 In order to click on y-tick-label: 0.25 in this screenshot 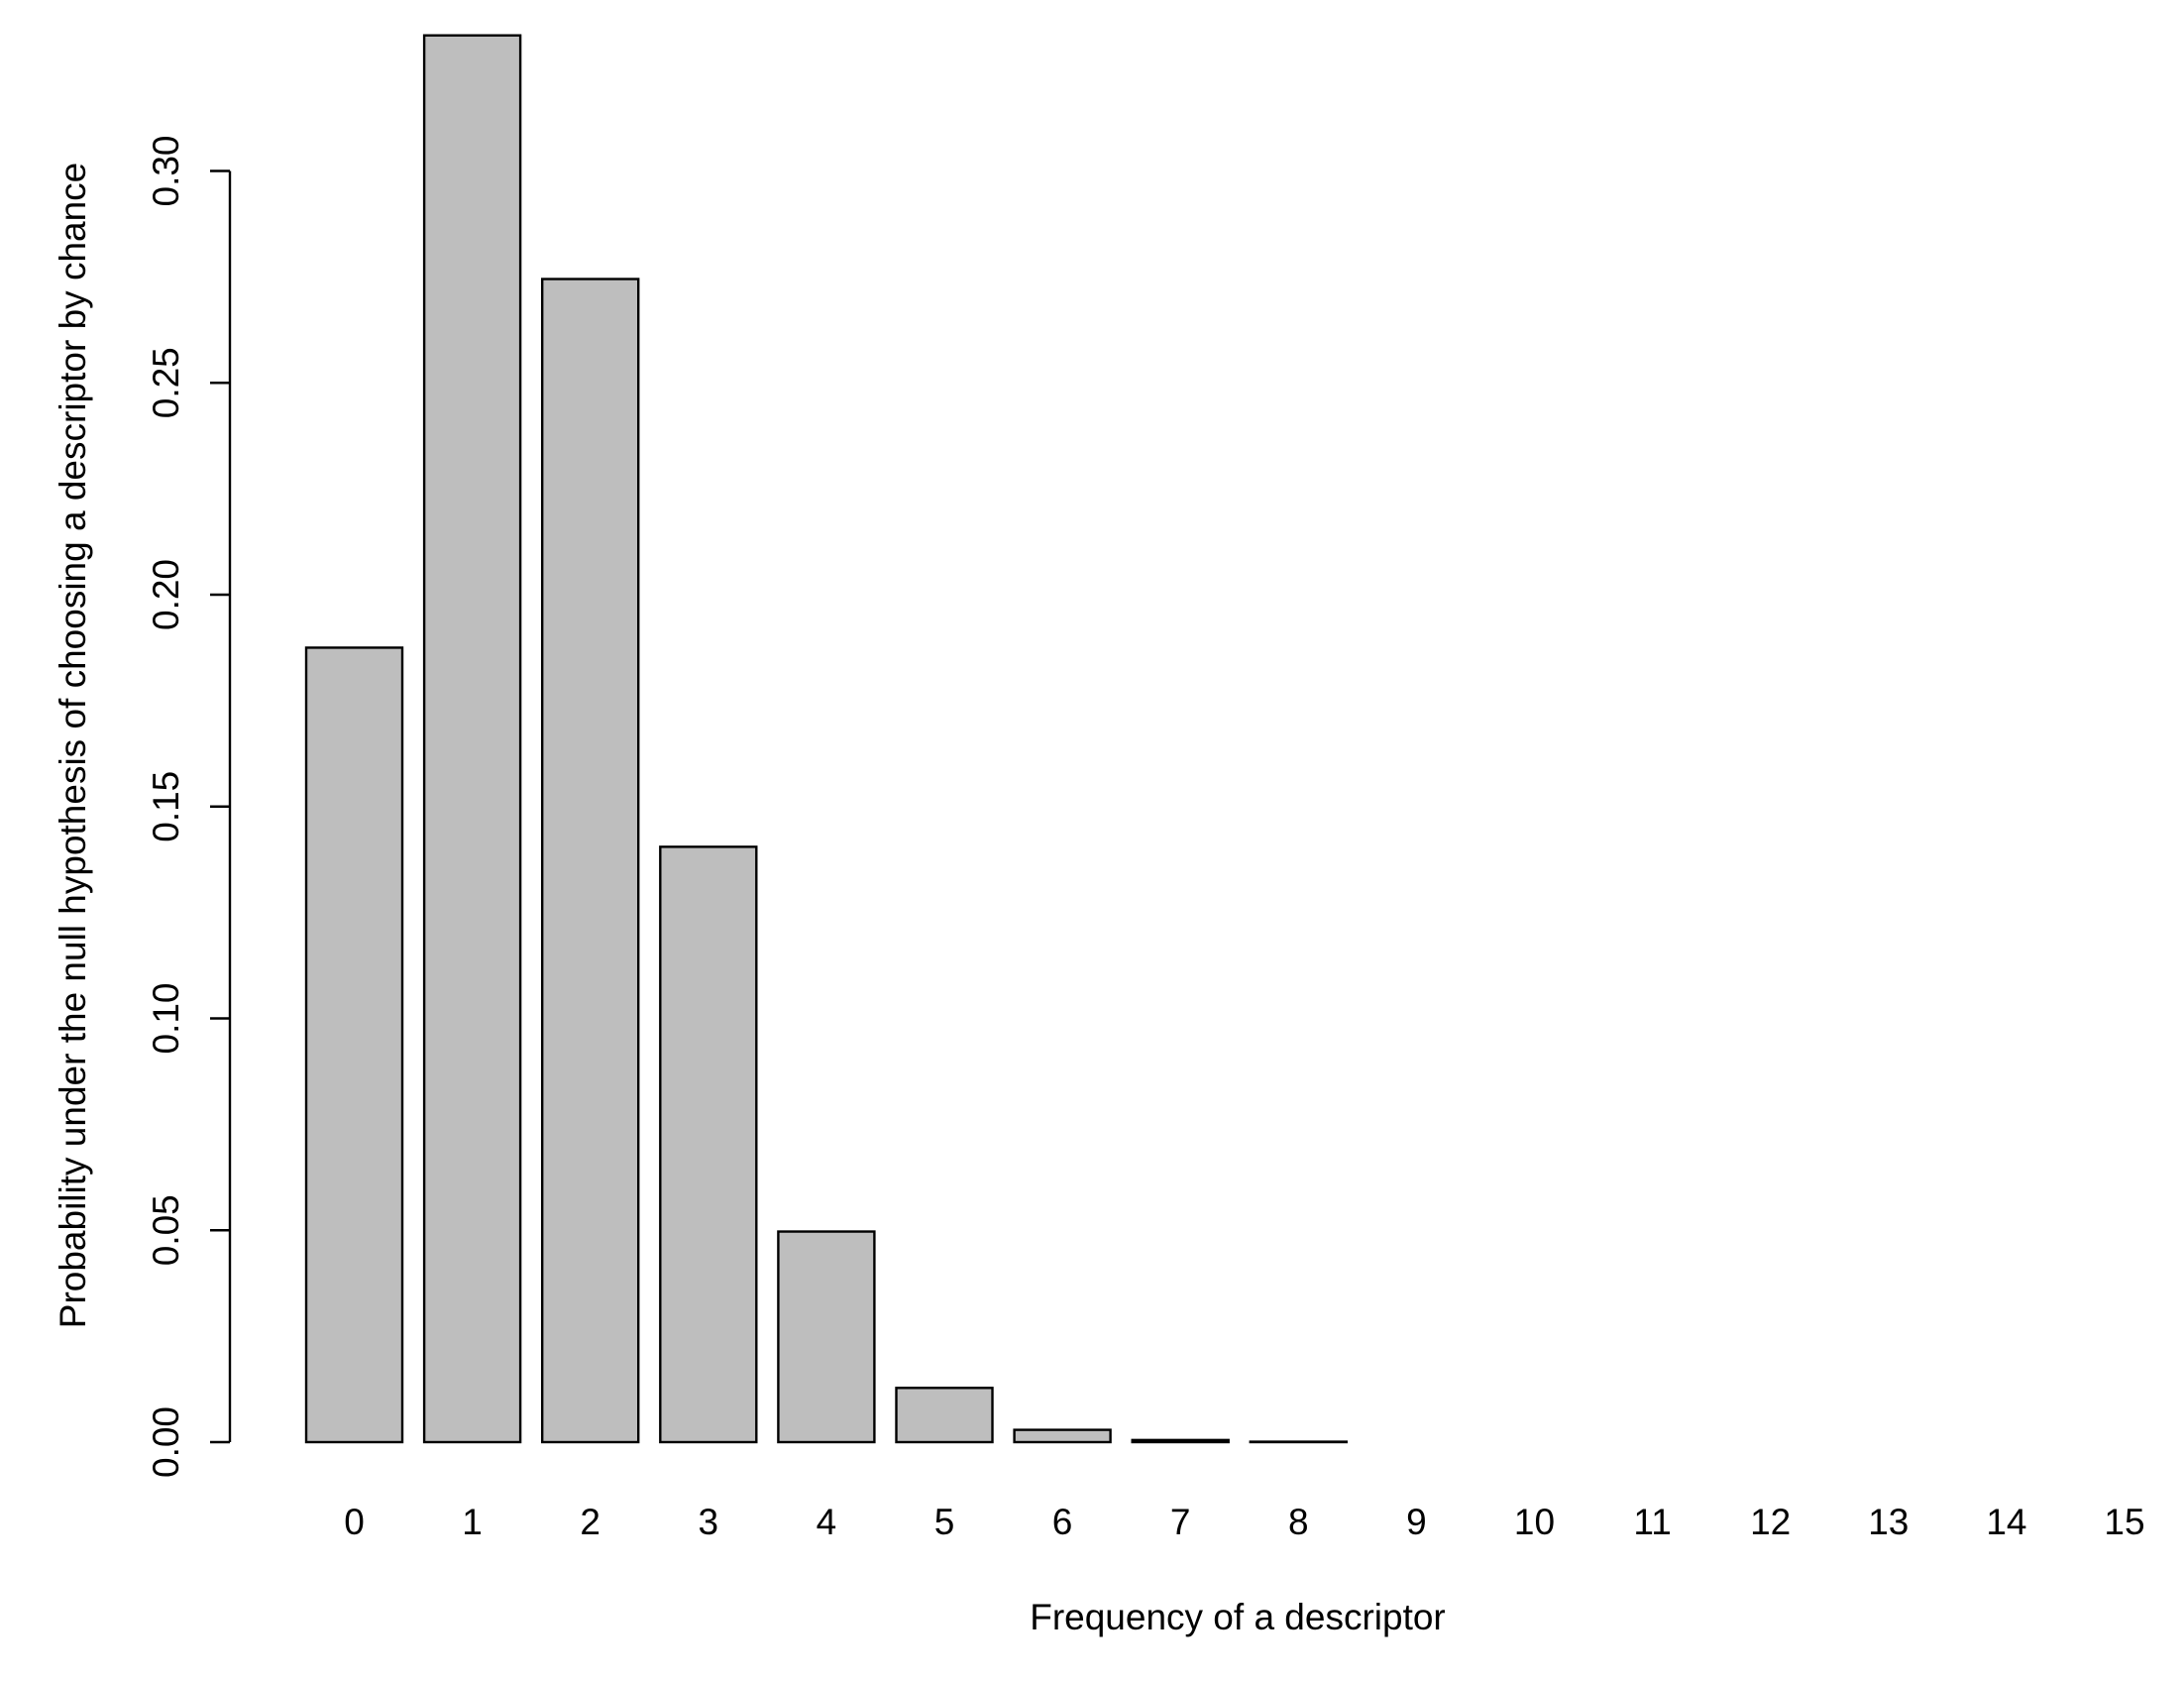, I will do `click(166, 382)`.